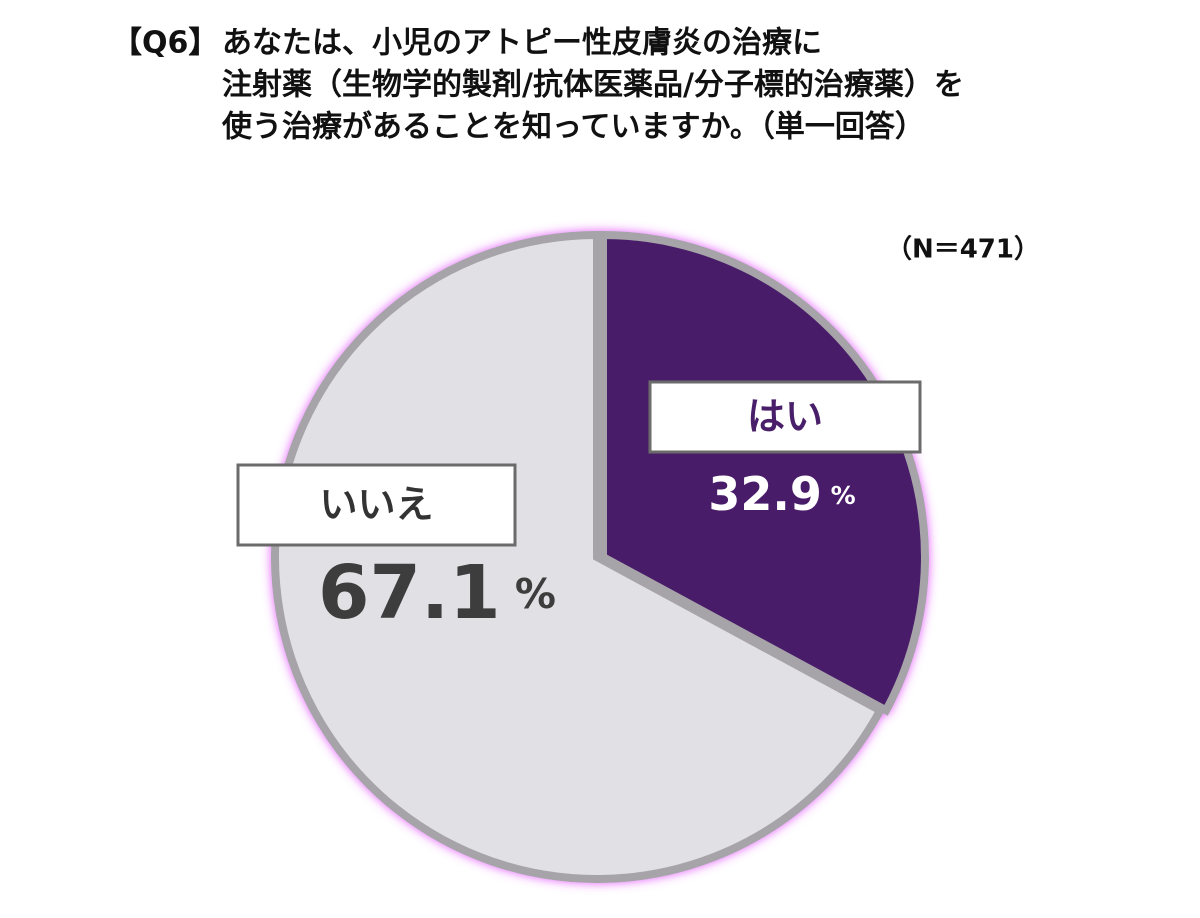 The image size is (1200, 918). What do you see at coordinates (593, 85) in the screenshot?
I see `title-line: 注射薬（生物学的製剤/抗体医薬品/分子標的治療薬）を` at bounding box center [593, 85].